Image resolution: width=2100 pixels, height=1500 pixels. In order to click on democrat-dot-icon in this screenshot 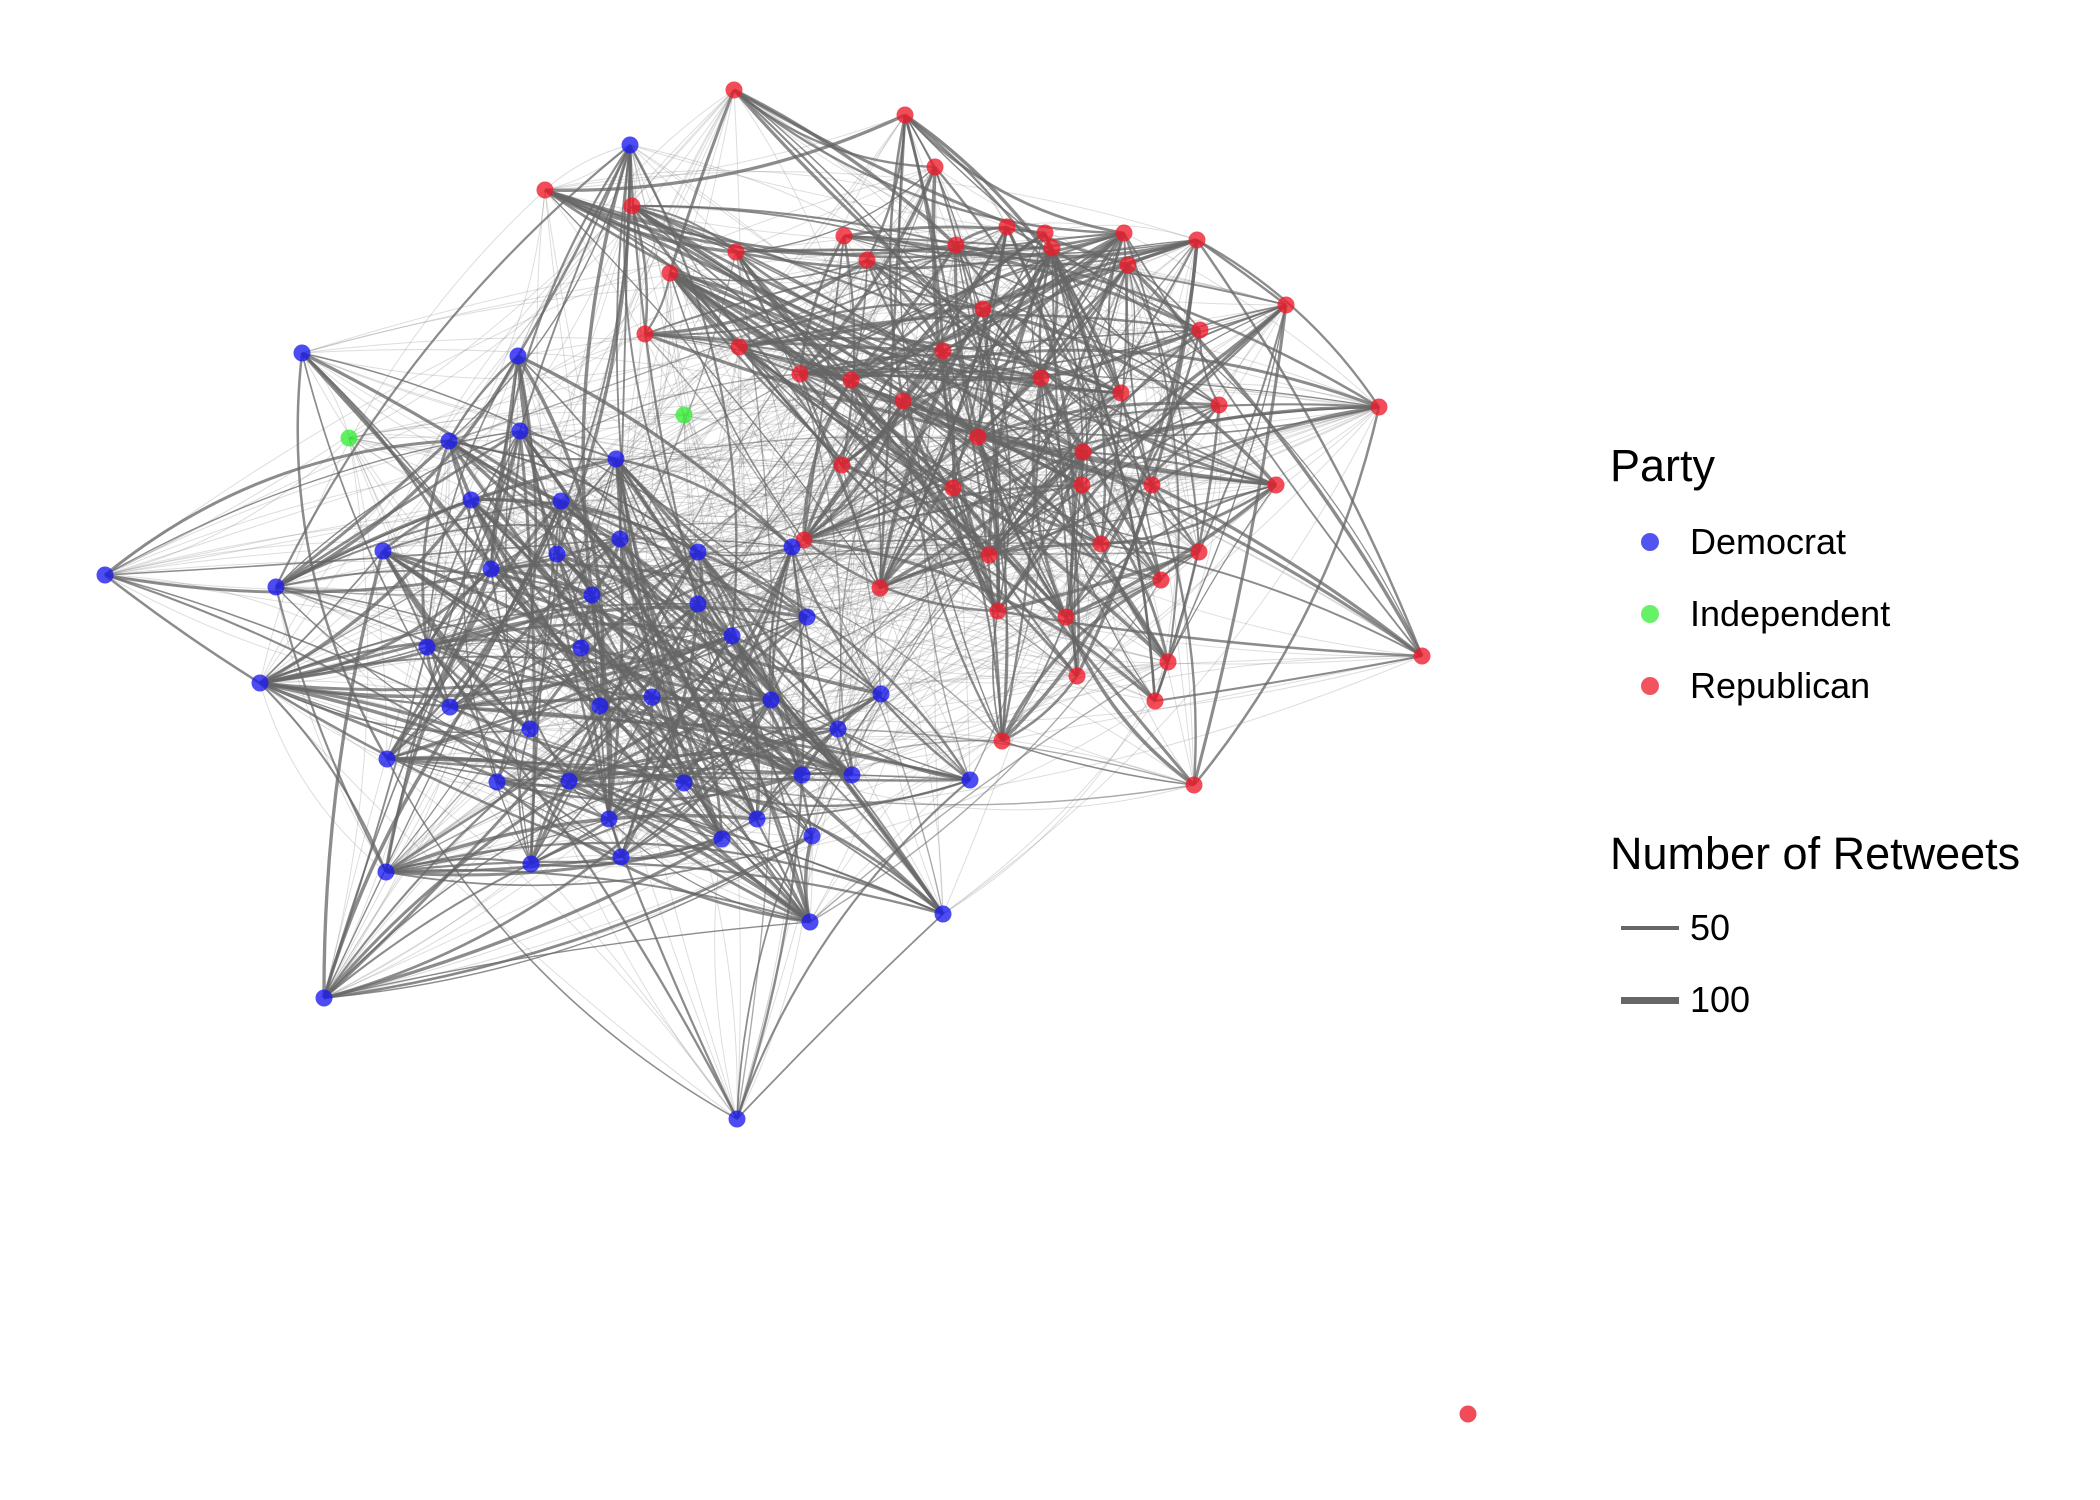, I will do `click(1650, 542)`.